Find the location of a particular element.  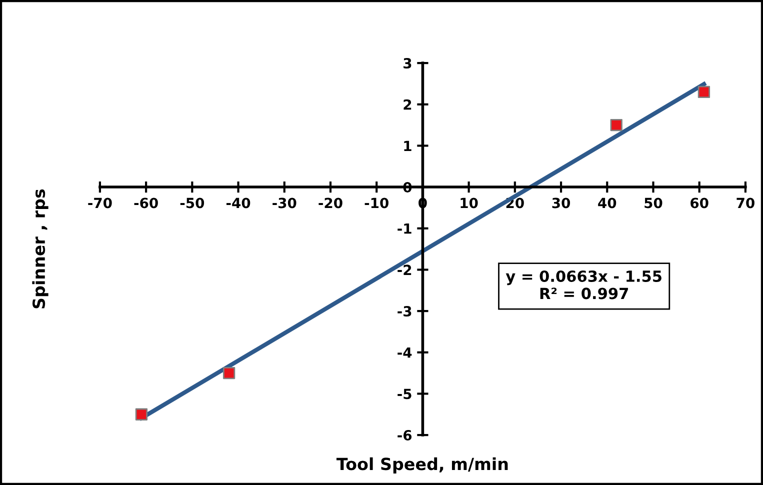

x-tick-label: -30 is located at coordinates (284, 203).